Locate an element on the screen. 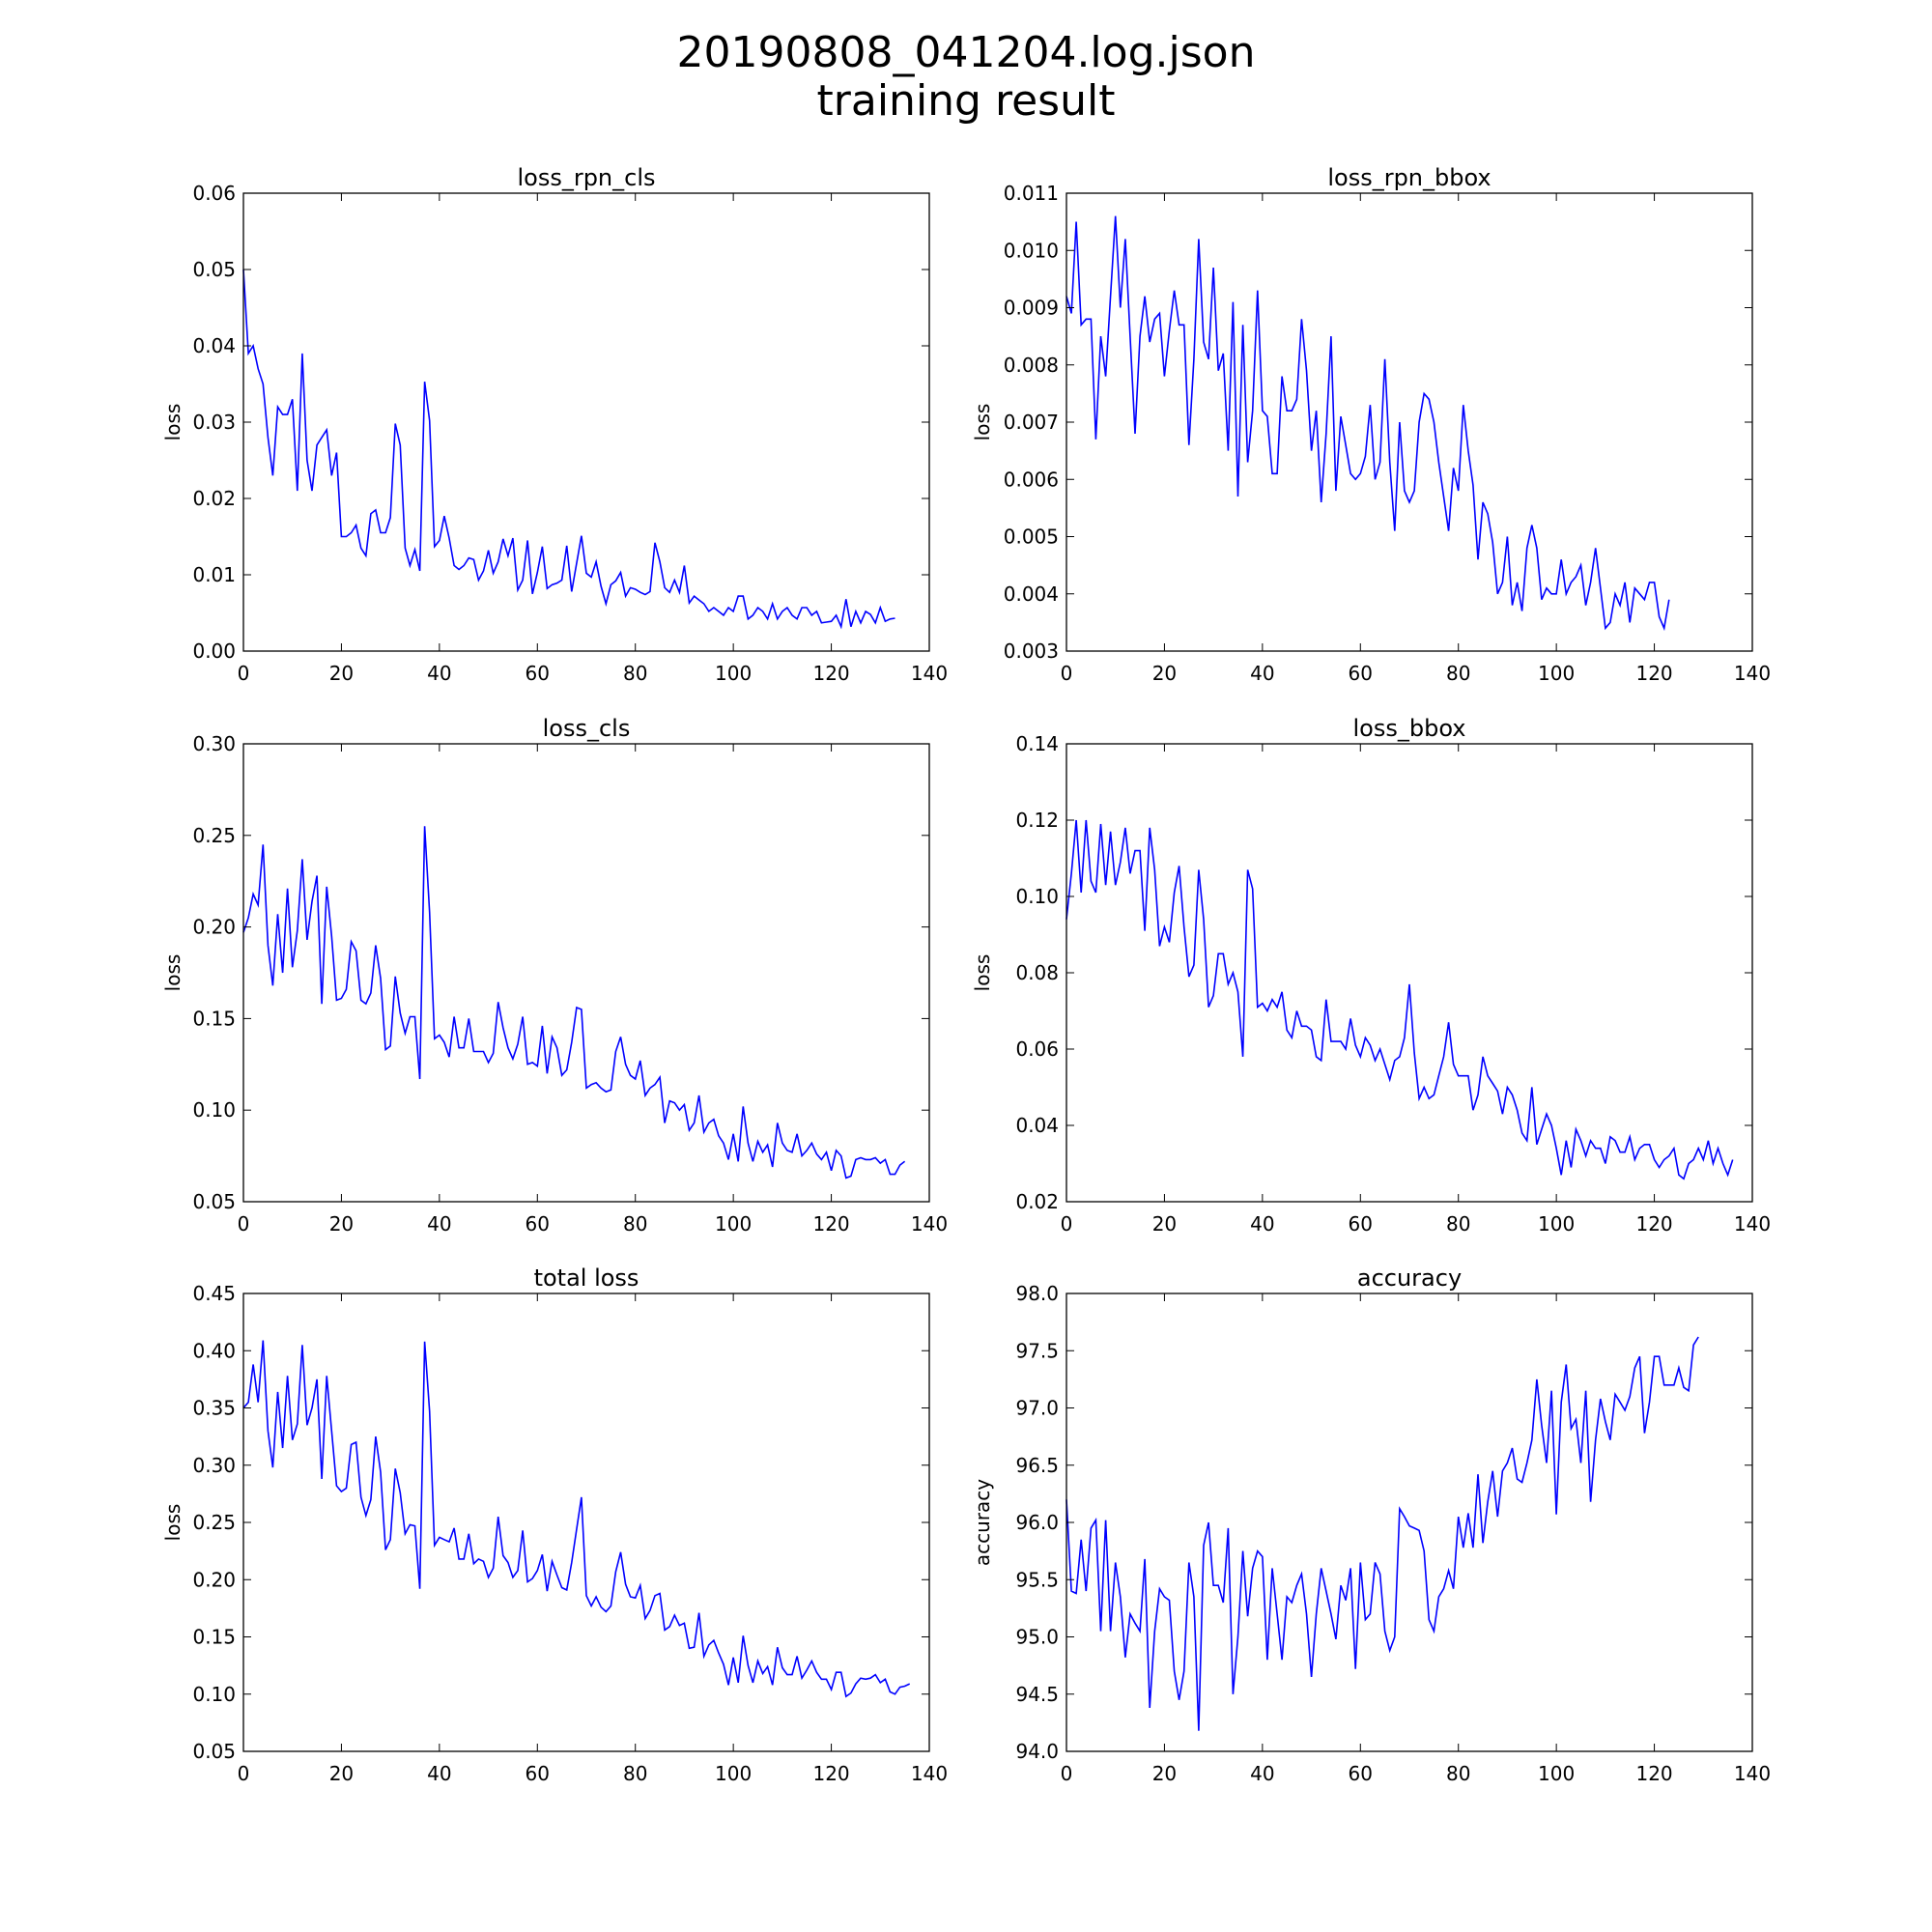  chart-title: accuracy is located at coordinates (1409, 1278).